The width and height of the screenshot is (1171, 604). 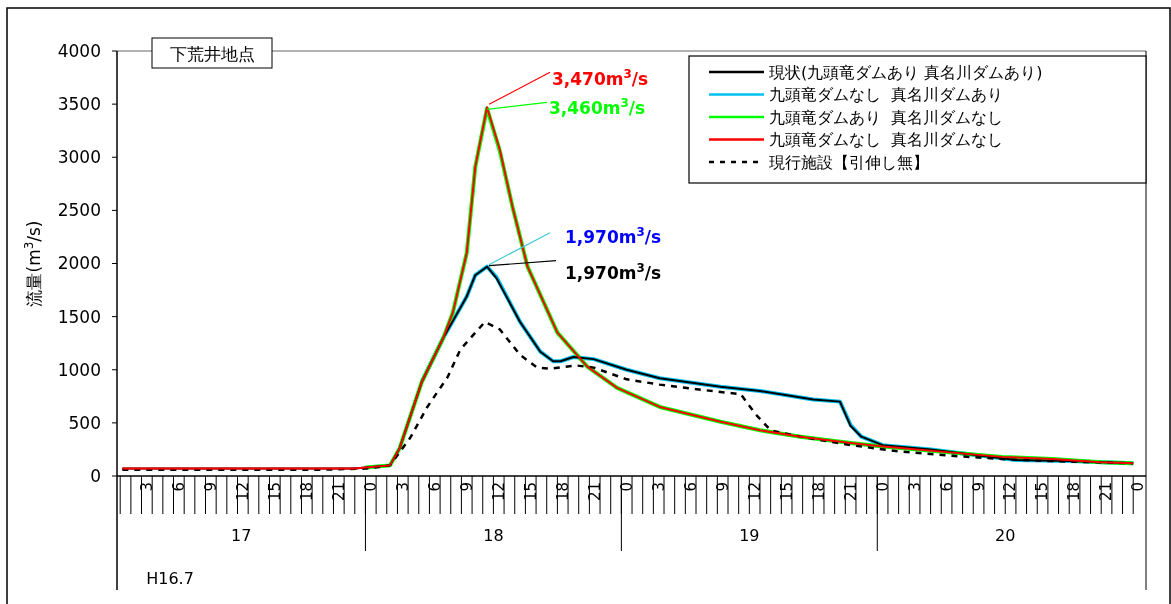 What do you see at coordinates (886, 140) in the screenshot?
I see `legend-label: 九頭竜ダムなし 真名川ダムなし` at bounding box center [886, 140].